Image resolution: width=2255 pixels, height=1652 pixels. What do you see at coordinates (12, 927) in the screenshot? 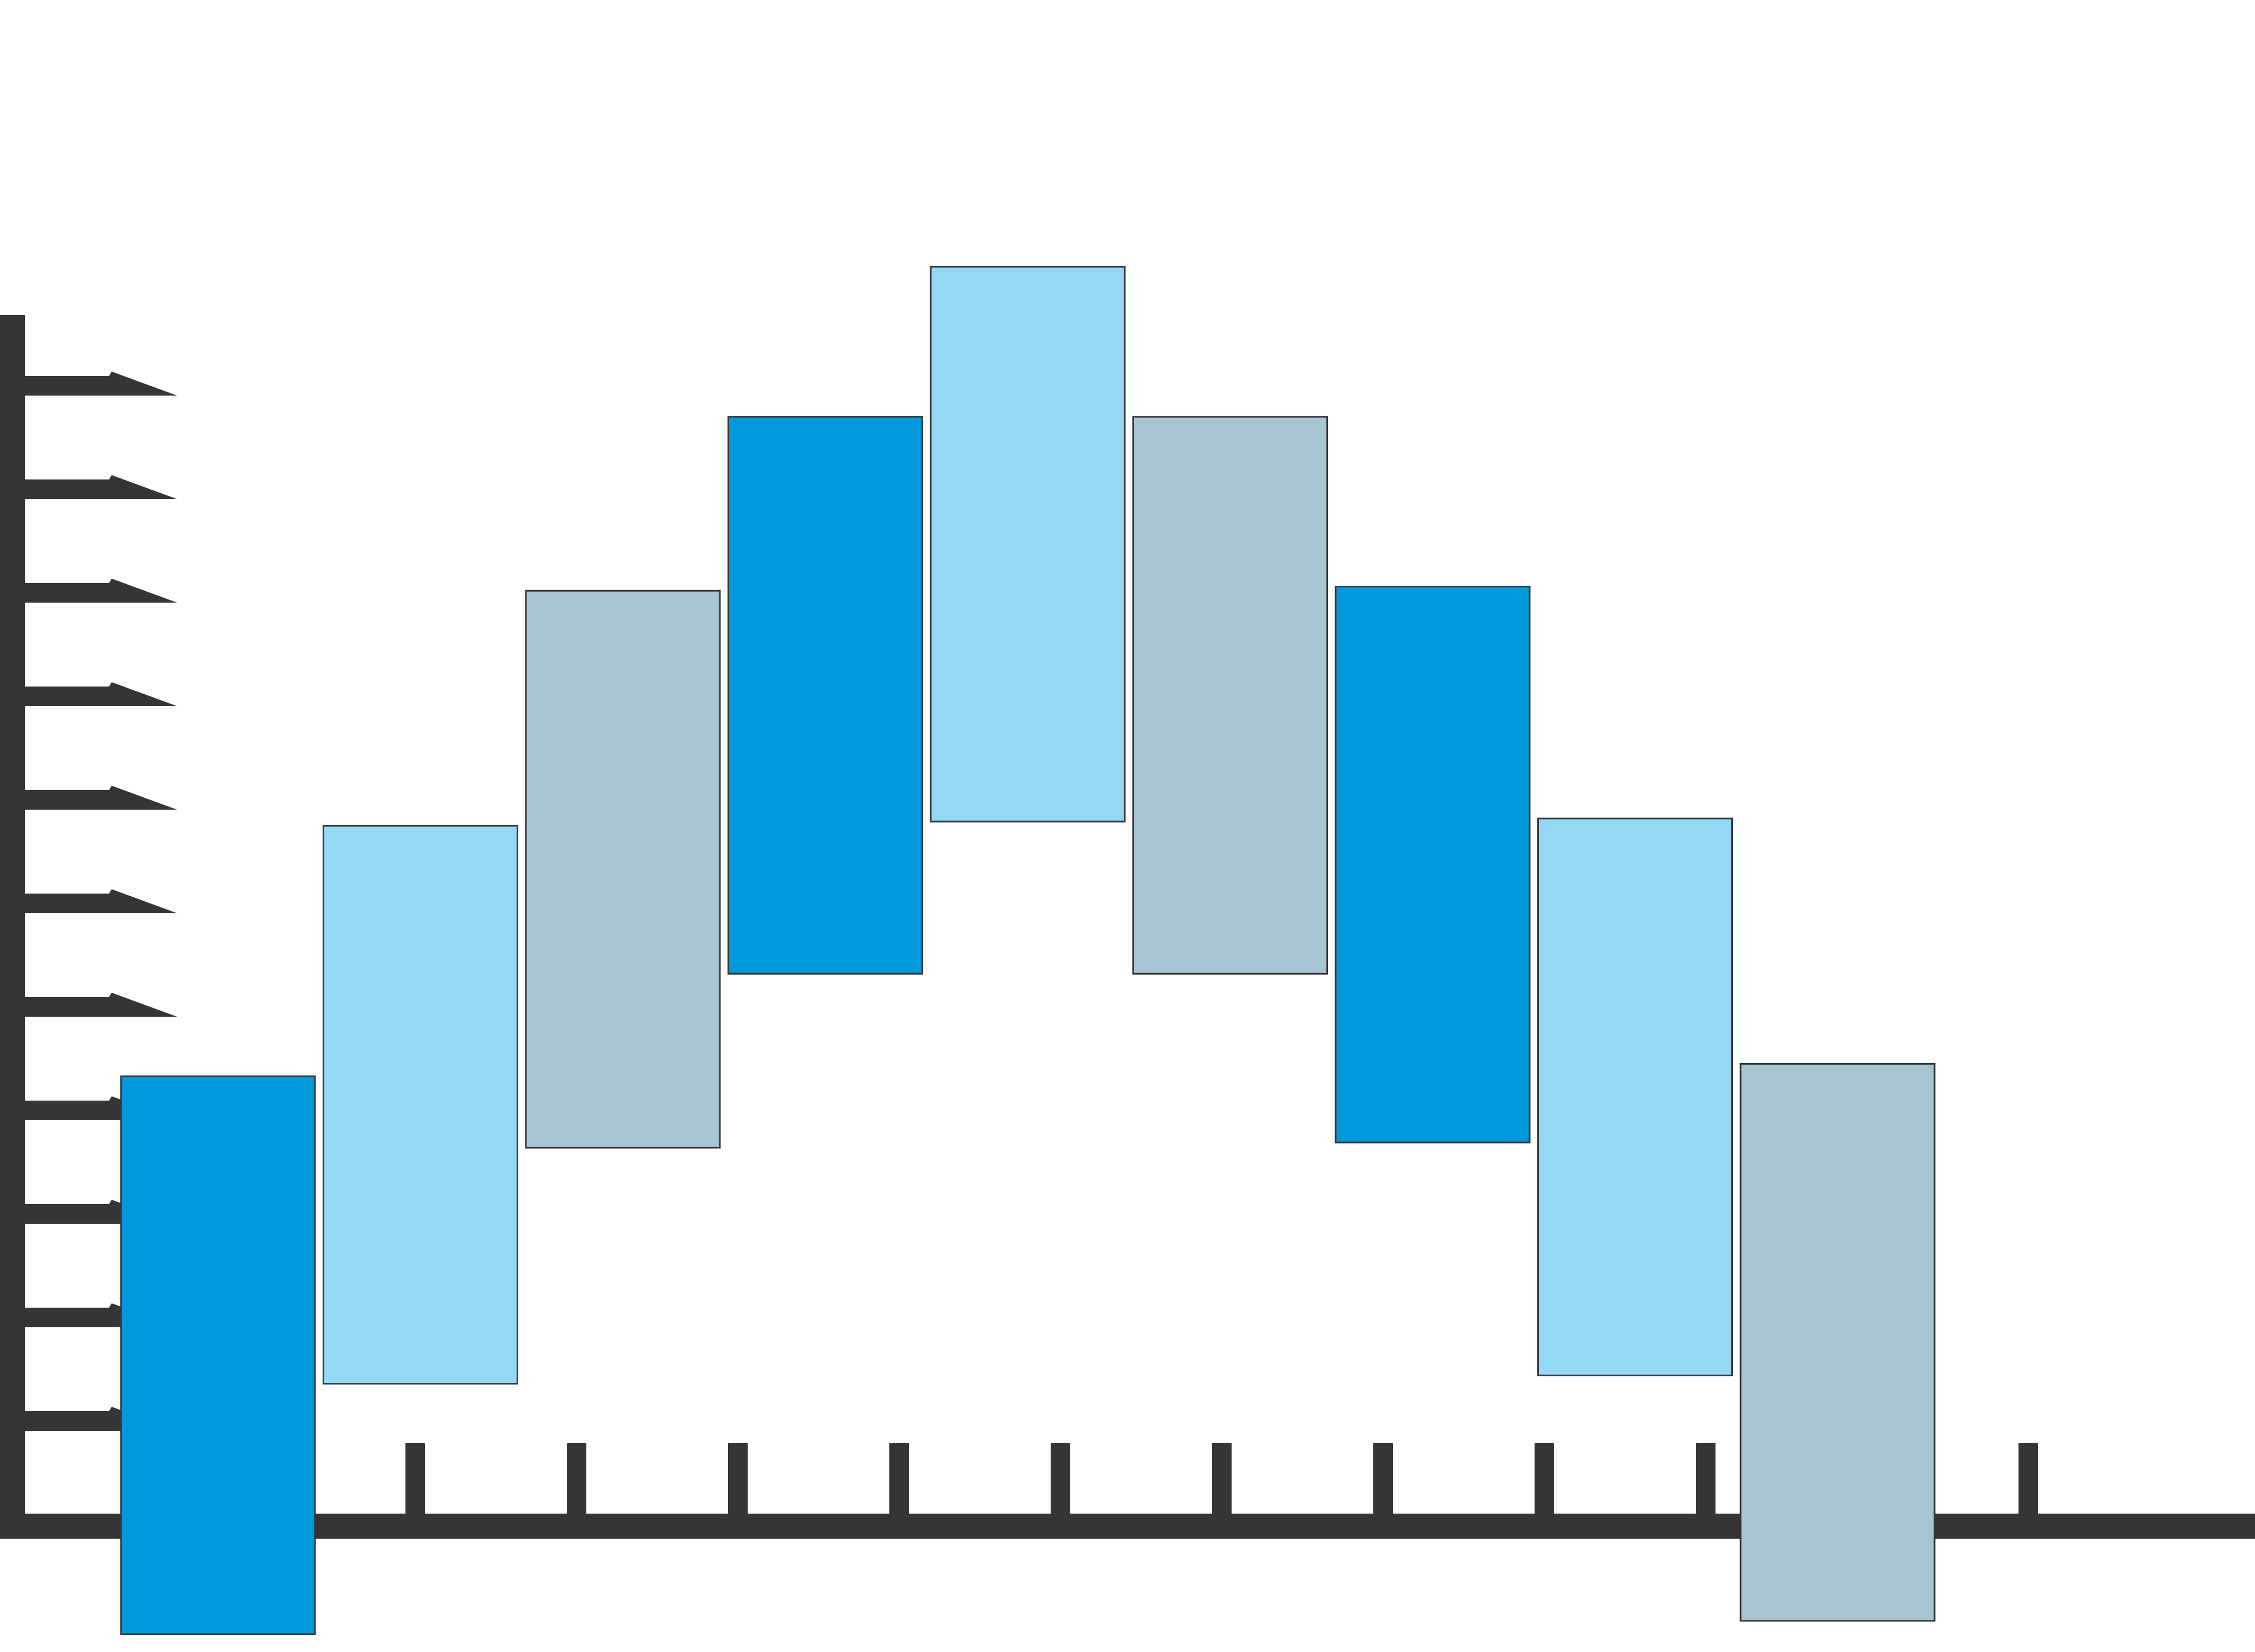
I see `y-axis-line` at bounding box center [12, 927].